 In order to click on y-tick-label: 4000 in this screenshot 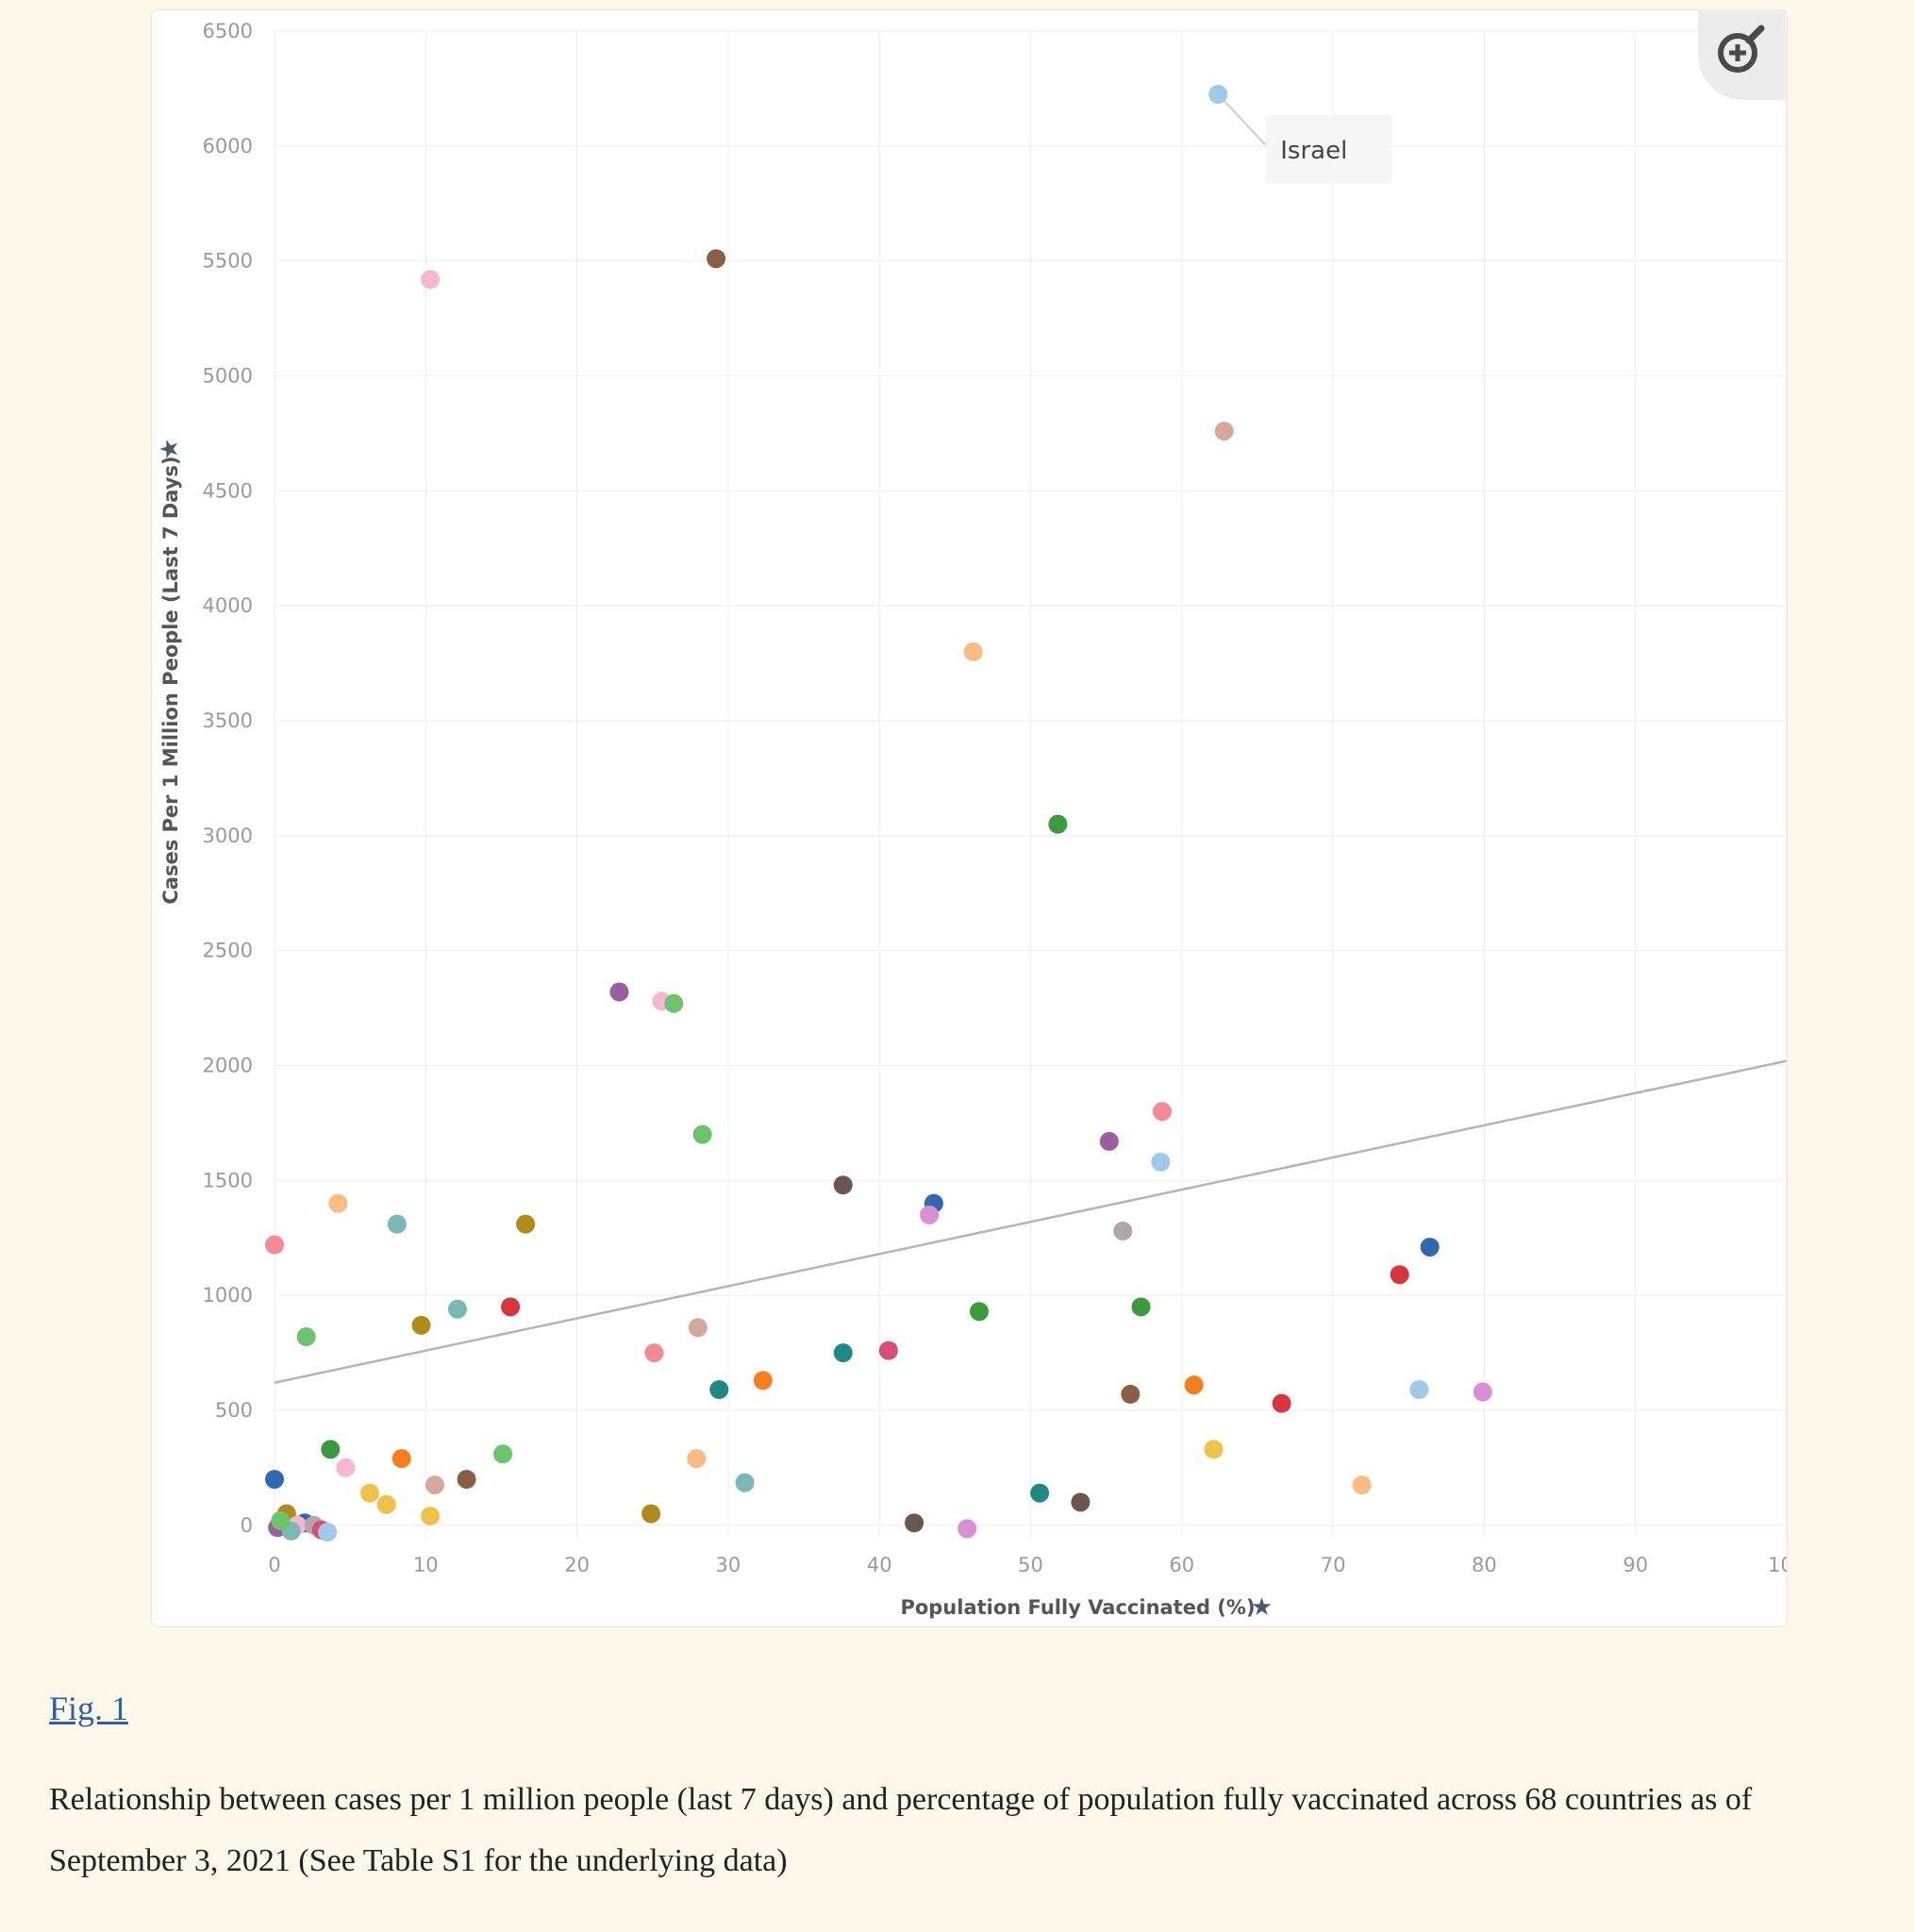, I will do `click(228, 605)`.